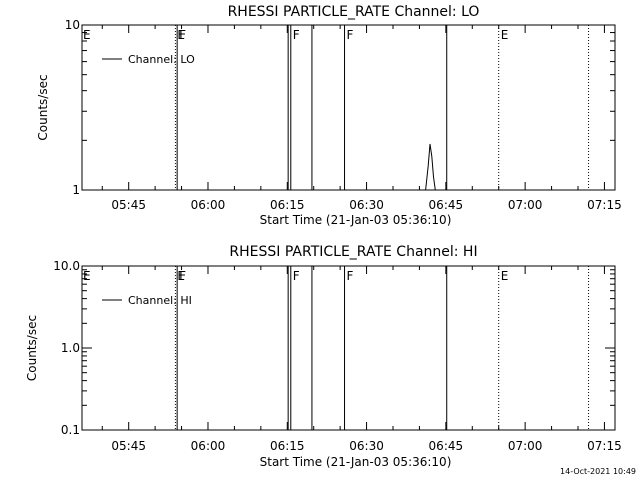 This screenshot has width=640, height=480. I want to click on y-tick-label: 10.0, so click(66, 266).